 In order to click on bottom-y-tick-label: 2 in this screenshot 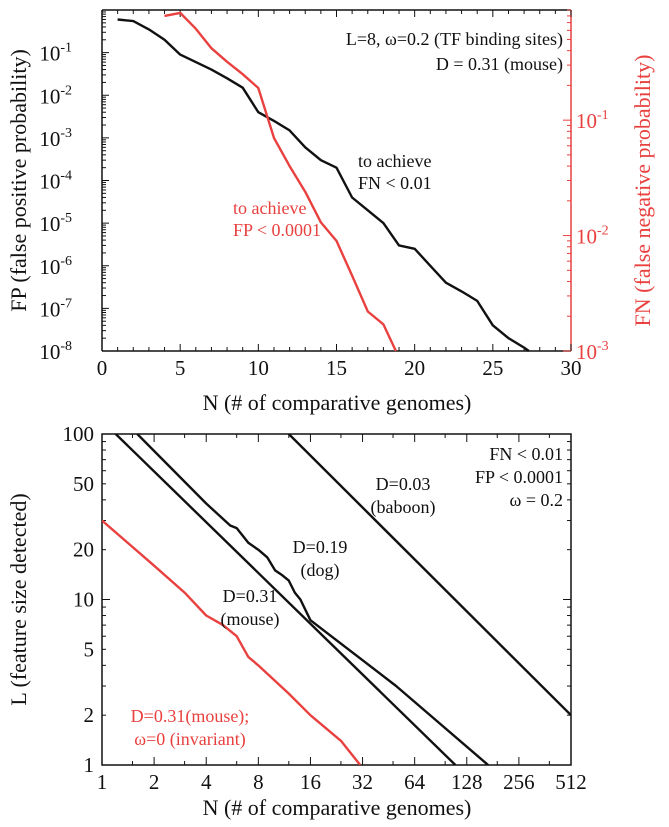, I will do `click(89, 715)`.